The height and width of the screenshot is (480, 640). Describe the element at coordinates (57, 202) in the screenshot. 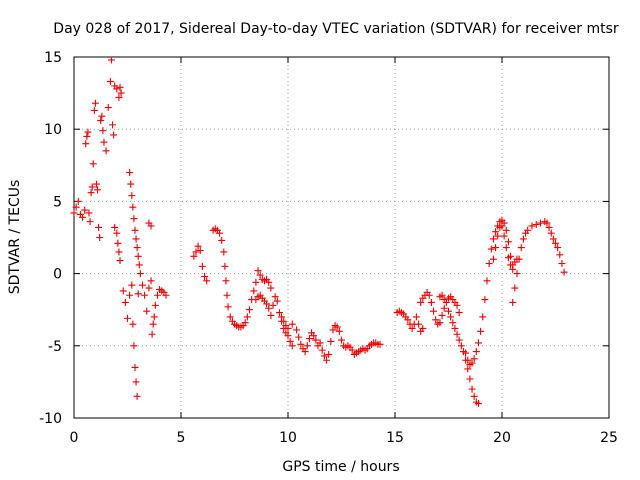

I see `y-tick-label: 5` at that location.